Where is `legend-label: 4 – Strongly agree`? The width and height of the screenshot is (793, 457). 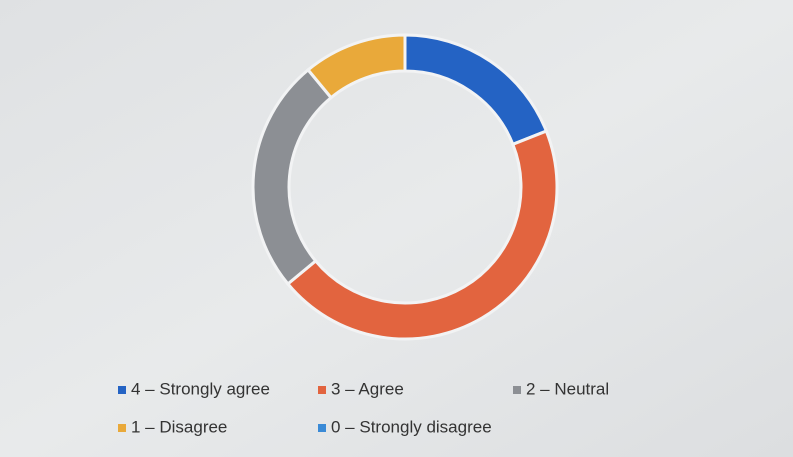 legend-label: 4 – Strongly agree is located at coordinates (200, 388).